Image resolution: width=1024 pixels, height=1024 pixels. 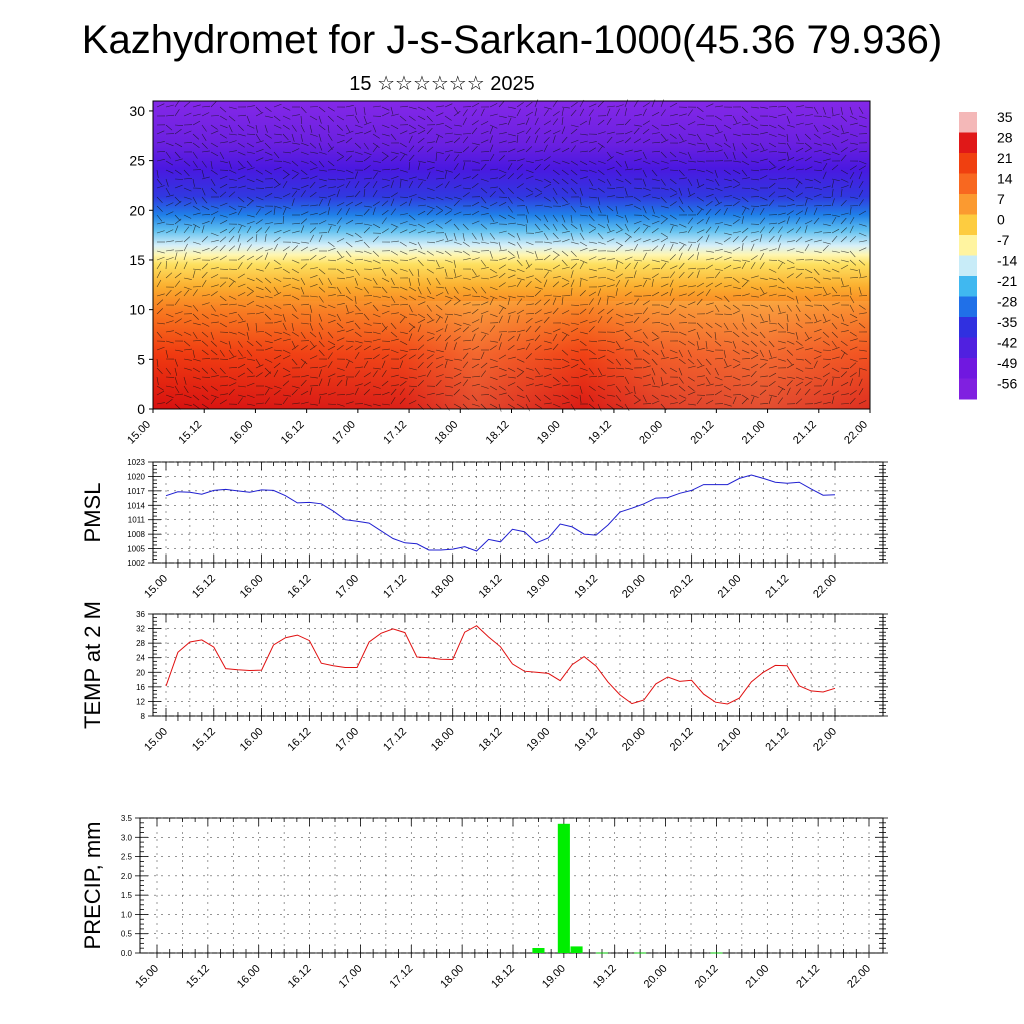 I want to click on pmsl-ticks, so click(x=518, y=514).